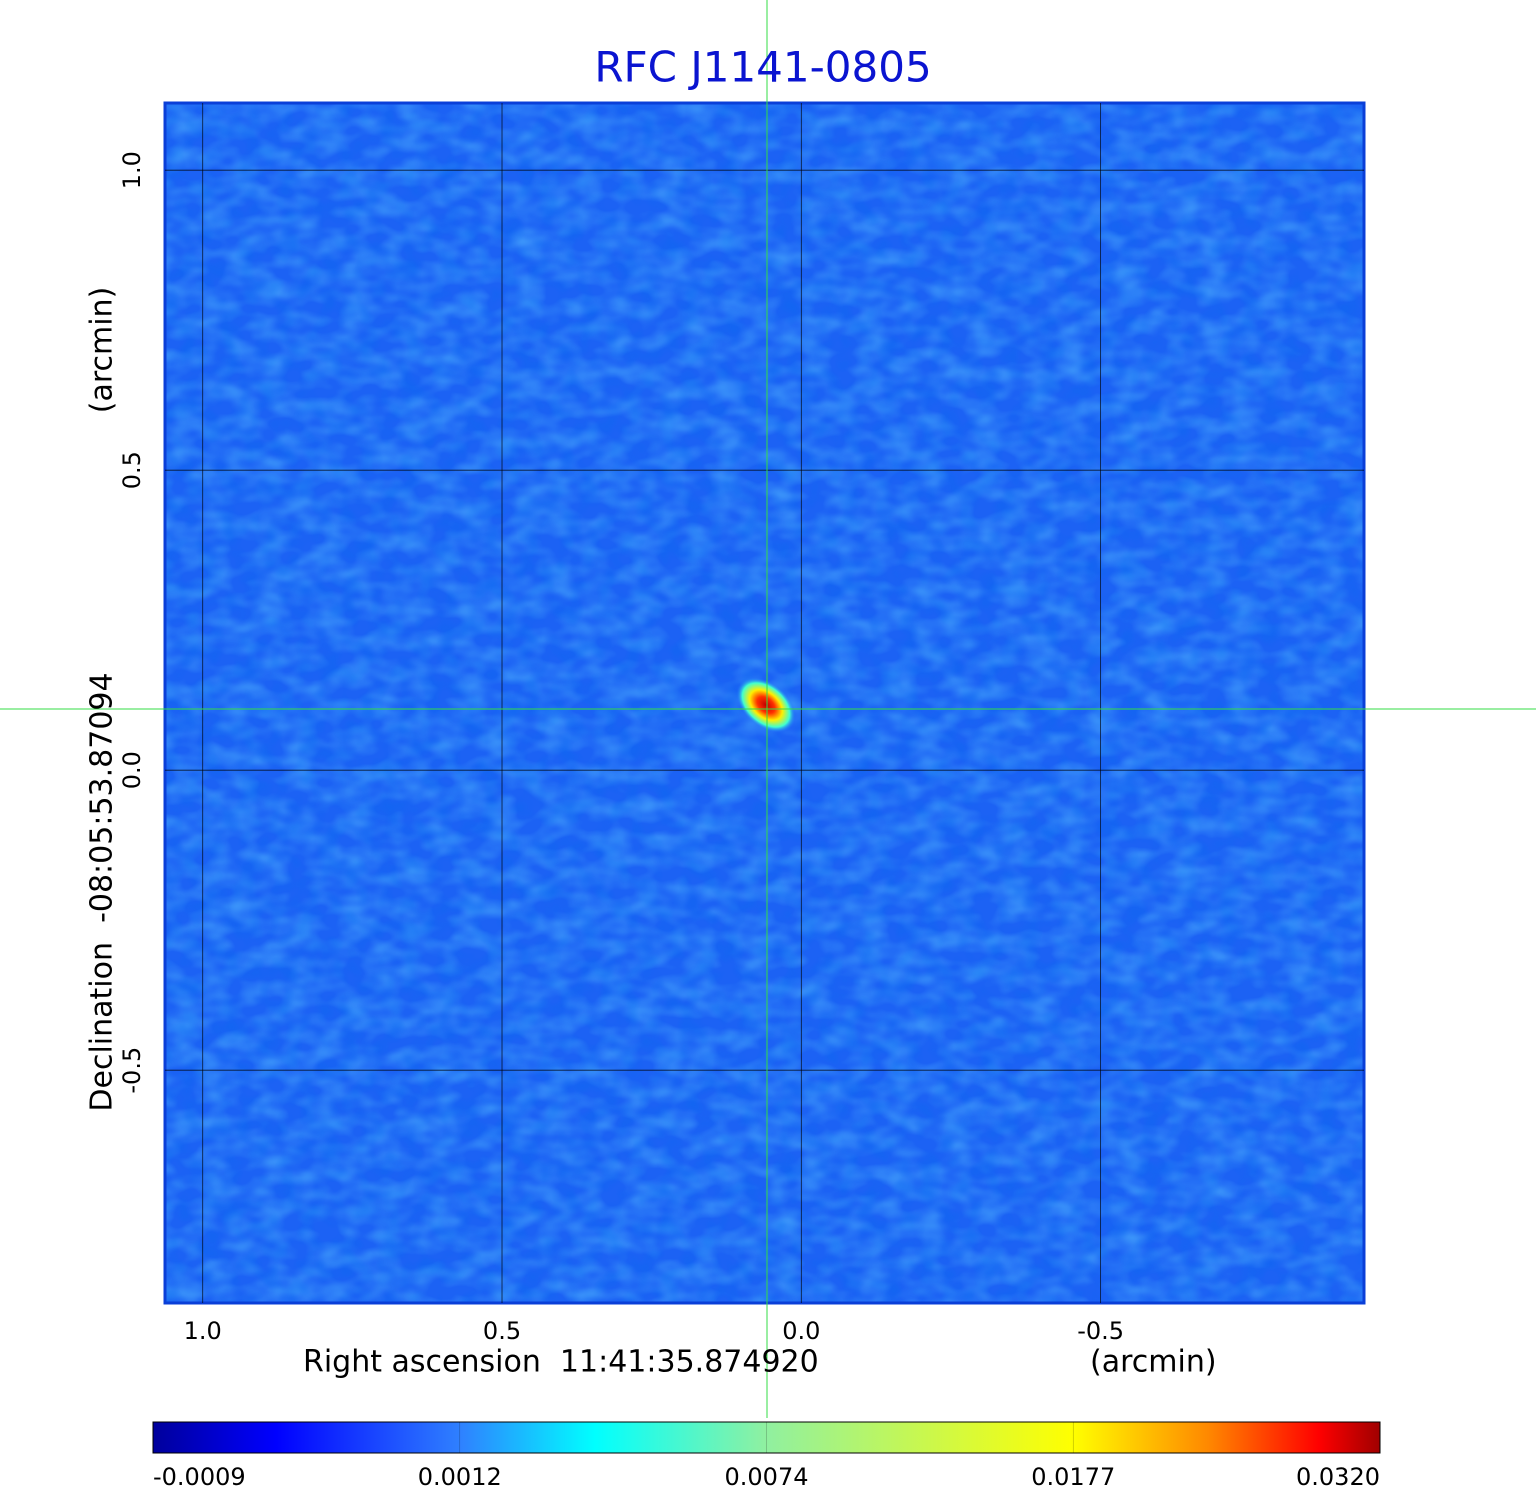 The image size is (1536, 1511). What do you see at coordinates (132, 770) in the screenshot?
I see `y-tick-label: 0.0` at bounding box center [132, 770].